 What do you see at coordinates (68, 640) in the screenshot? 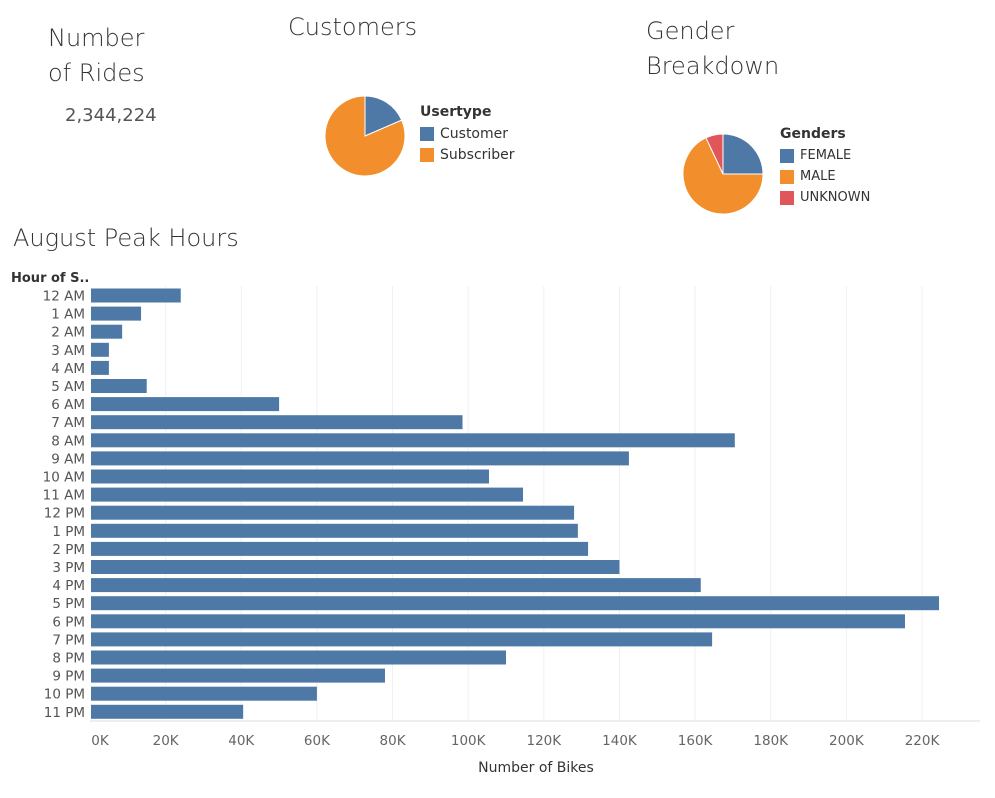
I see `y-tick-label-7-pm: 7 PM` at bounding box center [68, 640].